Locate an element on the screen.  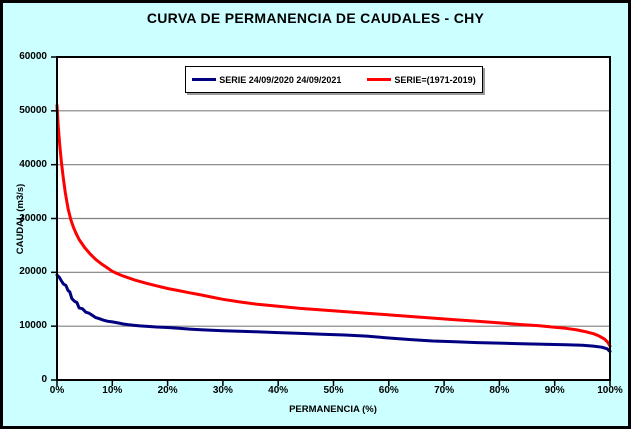
x-tick-label: 80% is located at coordinates (499, 390).